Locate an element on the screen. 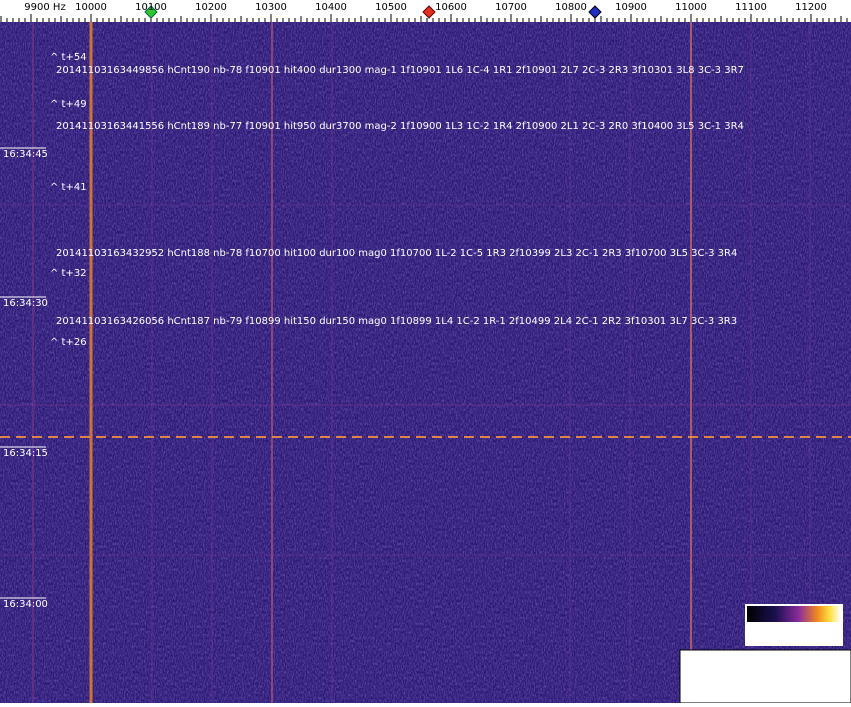  marker-red is located at coordinates (429, 12).